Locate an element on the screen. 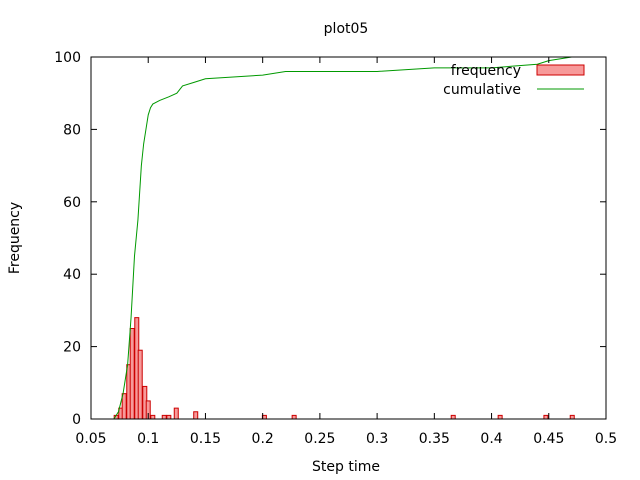  x-tick-label: 0.35 is located at coordinates (434, 439).